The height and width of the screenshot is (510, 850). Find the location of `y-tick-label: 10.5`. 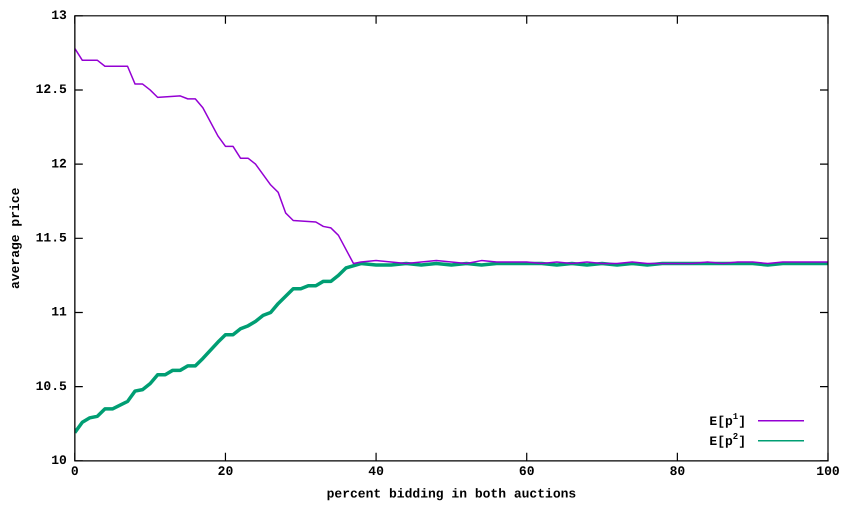

y-tick-label: 10.5 is located at coordinates (51, 386).